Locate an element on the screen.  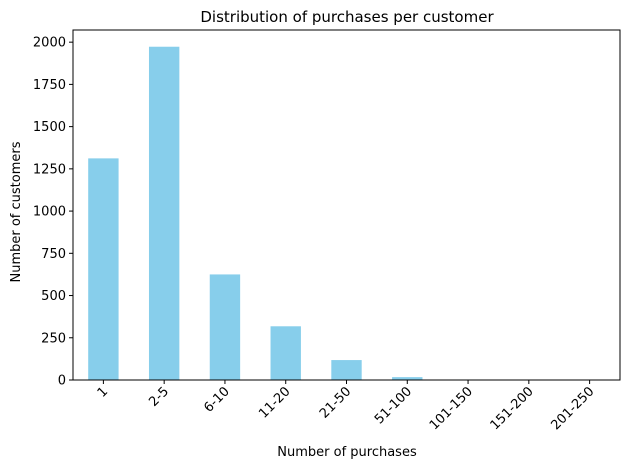
y-tick-label: 500 is located at coordinates (53, 296).